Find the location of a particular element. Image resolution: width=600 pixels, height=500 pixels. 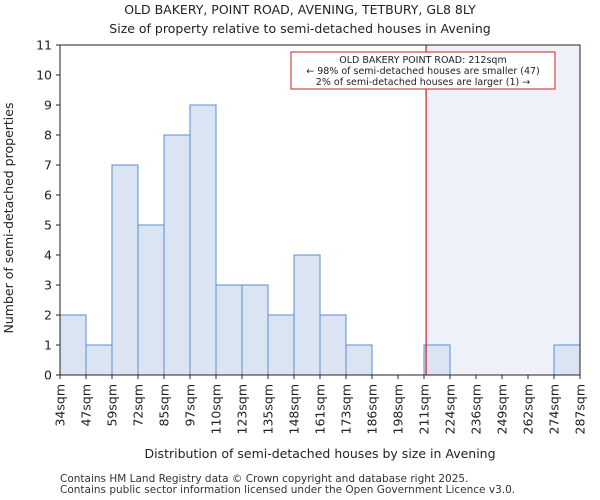

x-tick-label: 47sqm is located at coordinates (86, 405).